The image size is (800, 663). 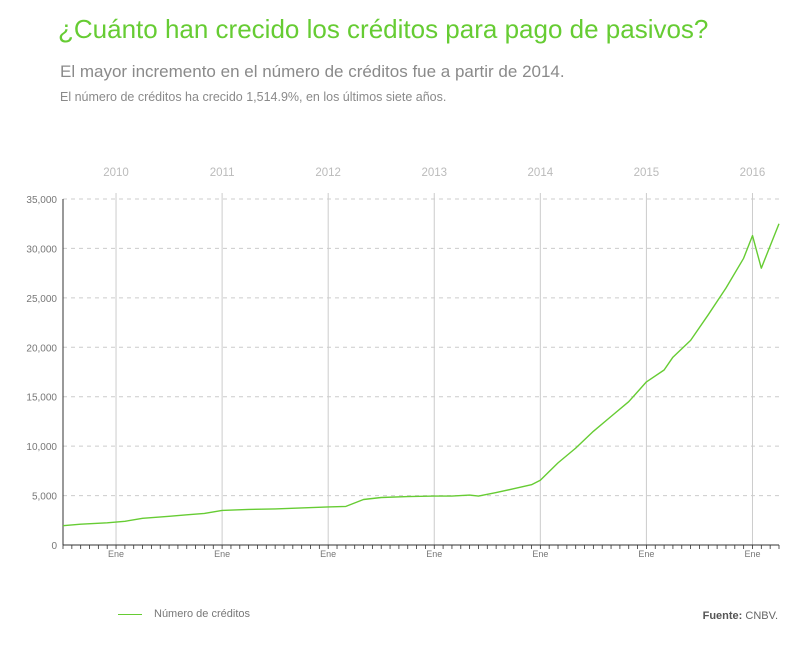 I want to click on y-tick-label: 20,000, so click(x=41, y=348).